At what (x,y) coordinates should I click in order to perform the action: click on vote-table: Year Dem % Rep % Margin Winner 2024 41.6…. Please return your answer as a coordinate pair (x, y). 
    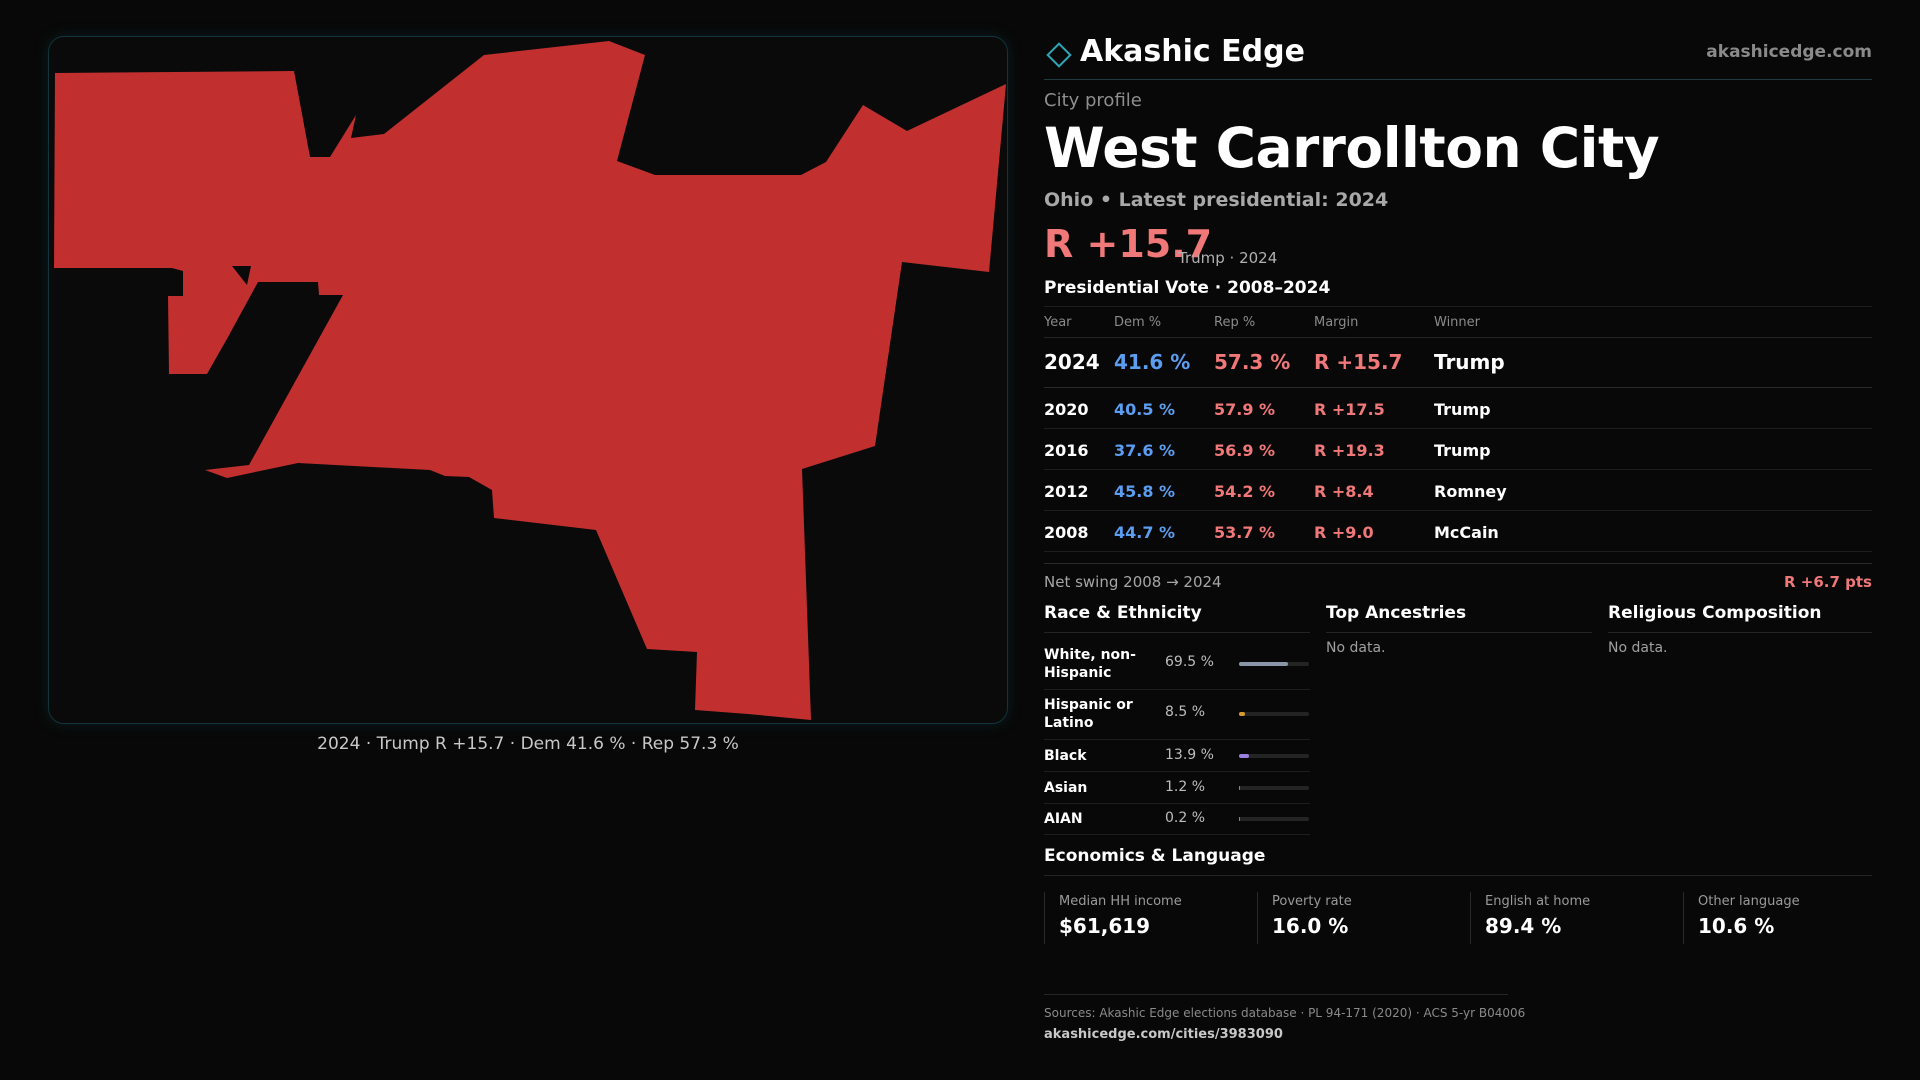
    Looking at the image, I should click on (1458, 429).